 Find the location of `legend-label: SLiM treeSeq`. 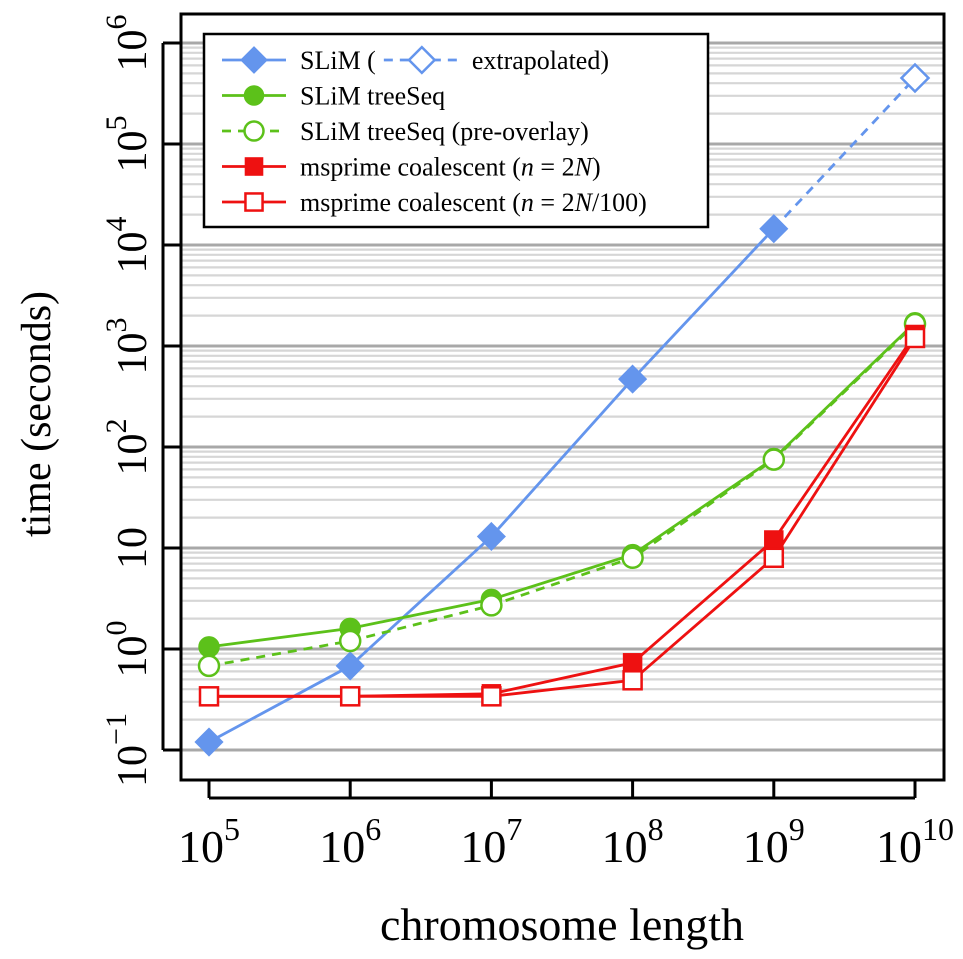

legend-label: SLiM treeSeq is located at coordinates (372, 96).